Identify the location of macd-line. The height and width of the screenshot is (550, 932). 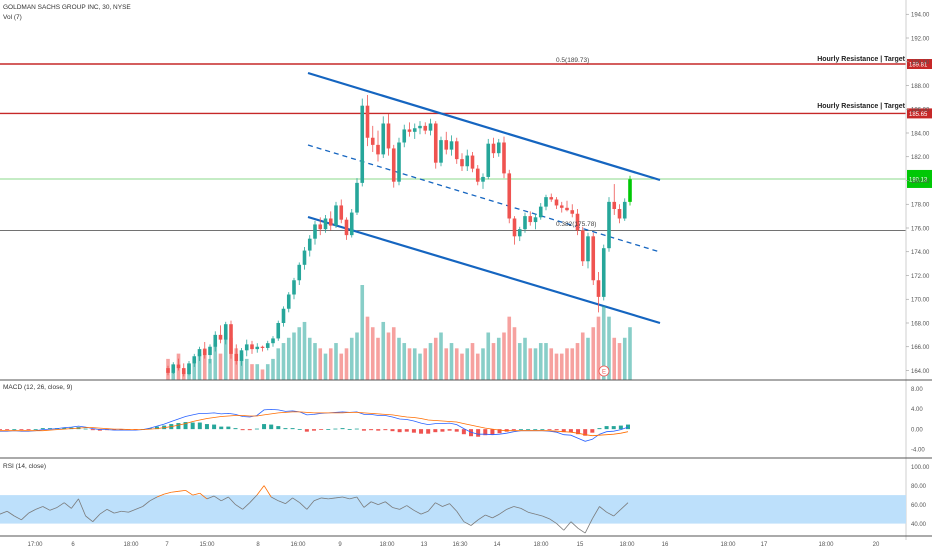
(314, 425).